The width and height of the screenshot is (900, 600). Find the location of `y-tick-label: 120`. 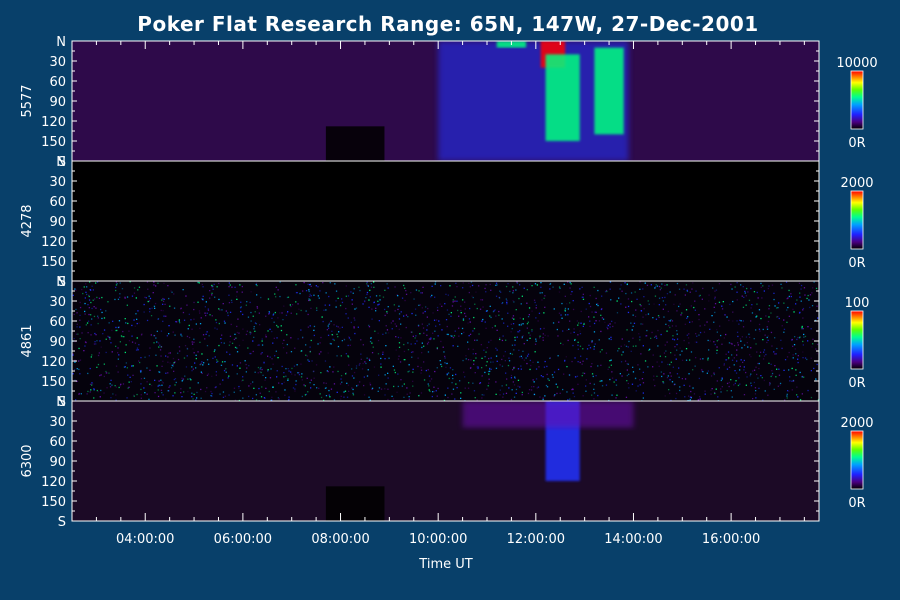

y-tick-label: 120 is located at coordinates (53, 482).